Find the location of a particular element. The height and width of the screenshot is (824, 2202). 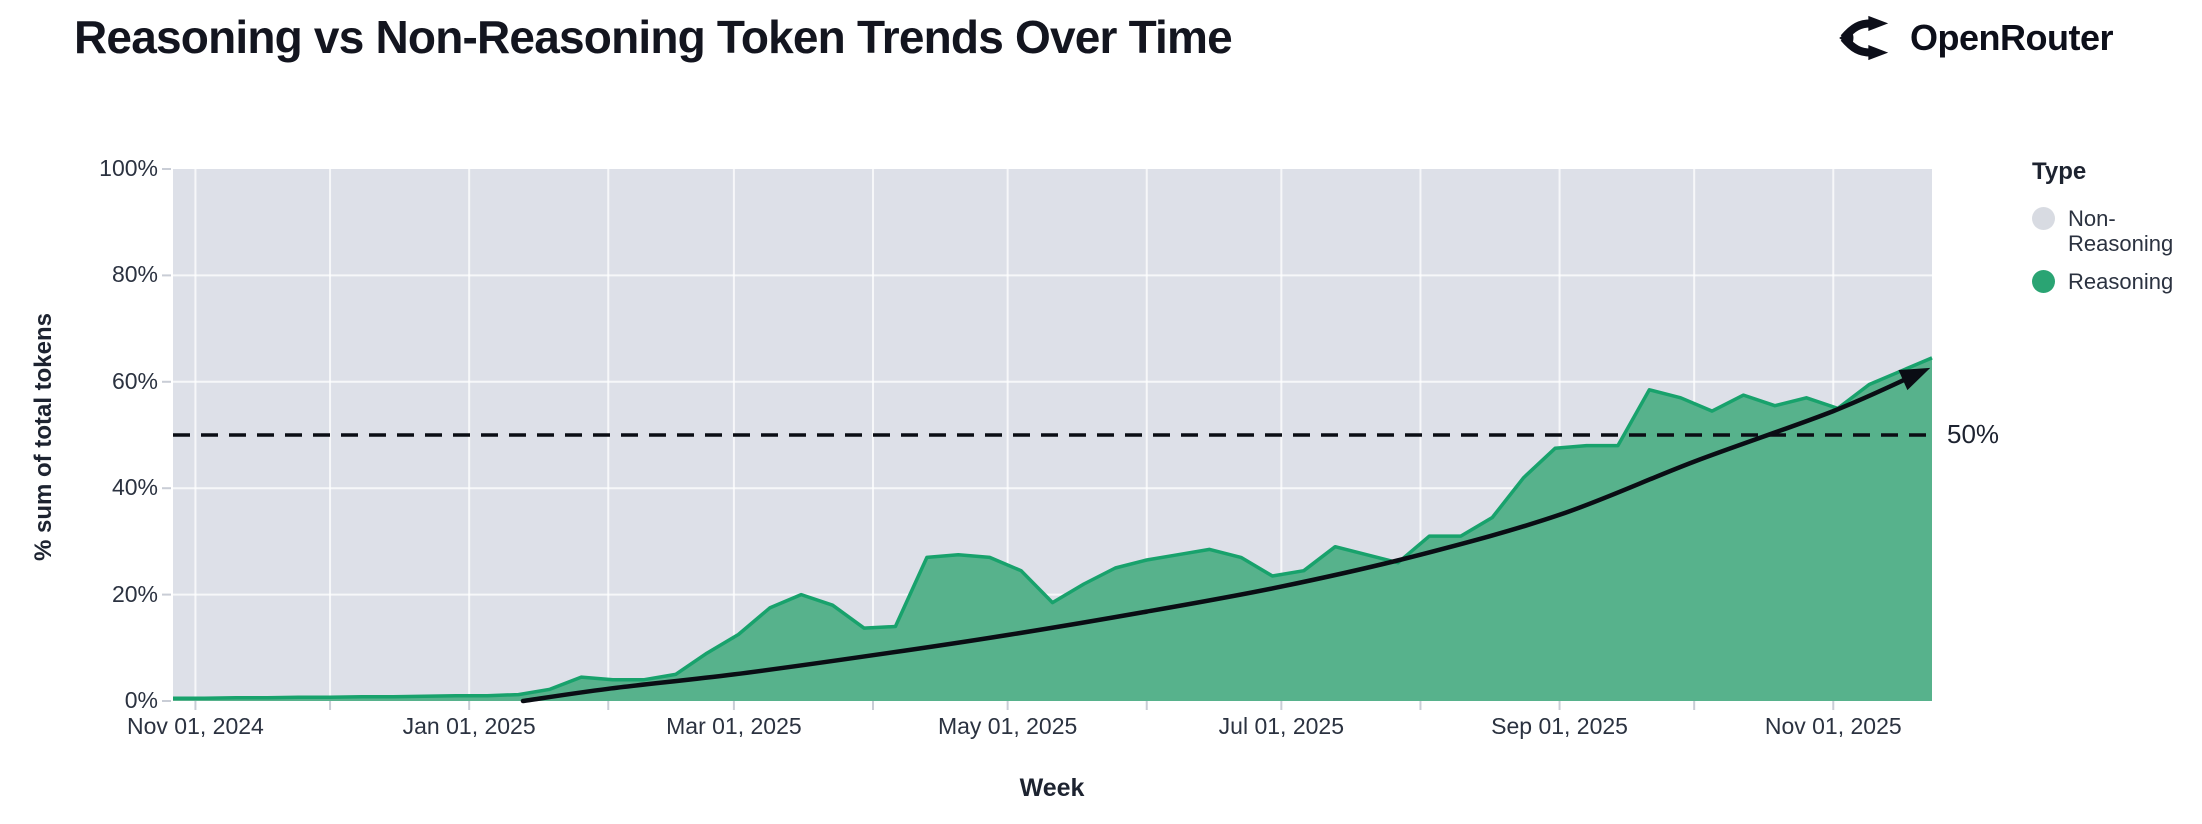

legend-item-reasoning: Reasoning is located at coordinates (2117, 281).